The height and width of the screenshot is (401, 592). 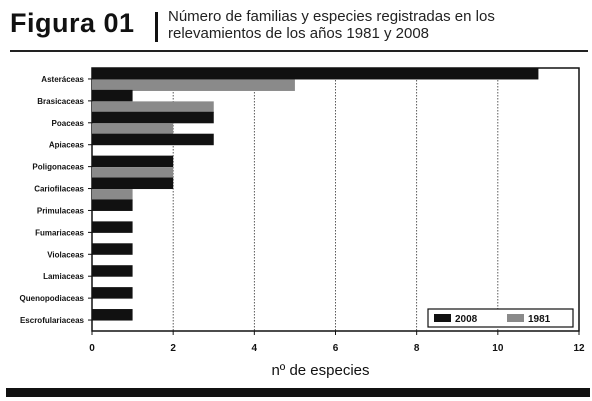 What do you see at coordinates (417, 348) in the screenshot?
I see `x-tick-label: 8` at bounding box center [417, 348].